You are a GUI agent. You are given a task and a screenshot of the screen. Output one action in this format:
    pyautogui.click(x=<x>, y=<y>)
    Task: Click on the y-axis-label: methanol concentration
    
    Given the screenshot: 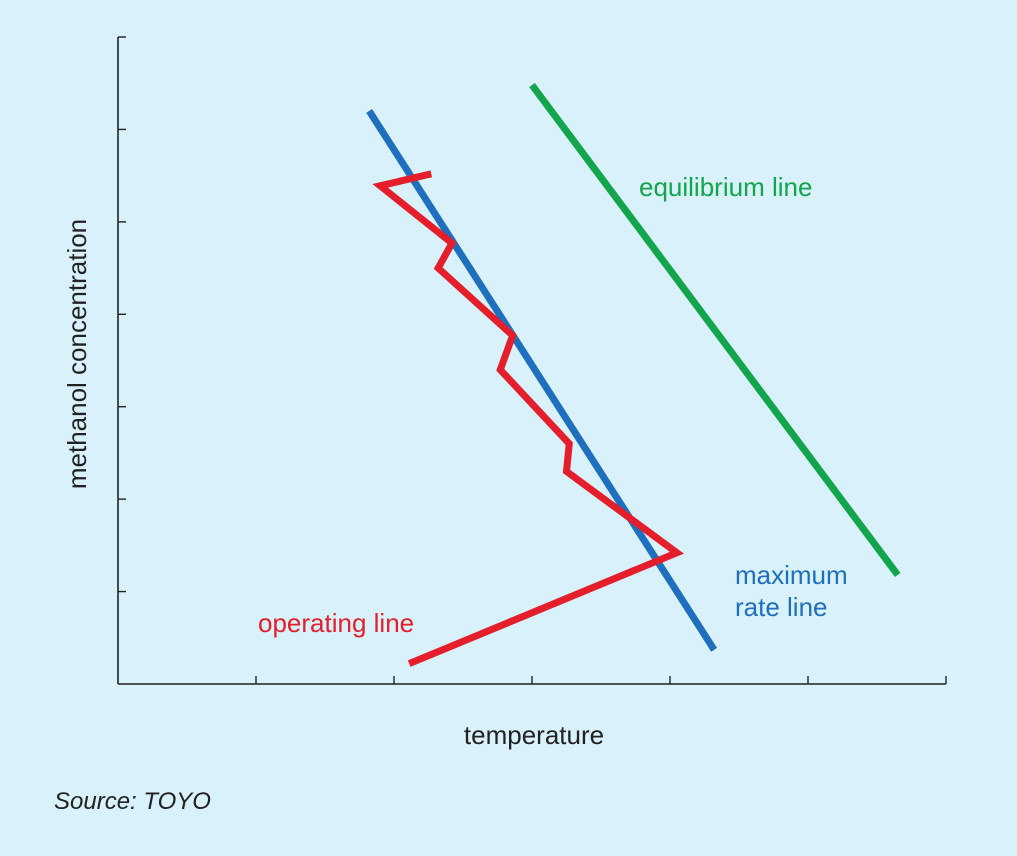 What is the action you would take?
    pyautogui.click(x=77, y=354)
    